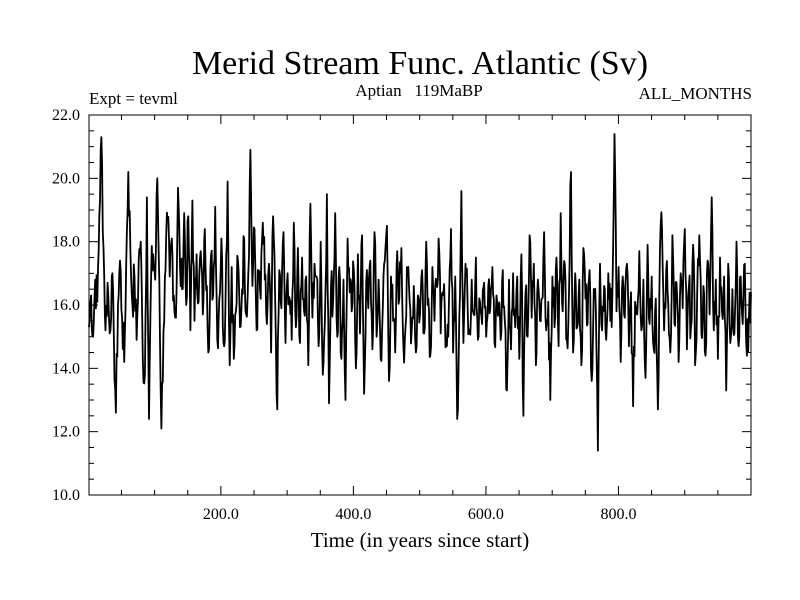 This screenshot has width=800, height=600. What do you see at coordinates (695, 93) in the screenshot?
I see `months-label: ALL_MONTHS` at bounding box center [695, 93].